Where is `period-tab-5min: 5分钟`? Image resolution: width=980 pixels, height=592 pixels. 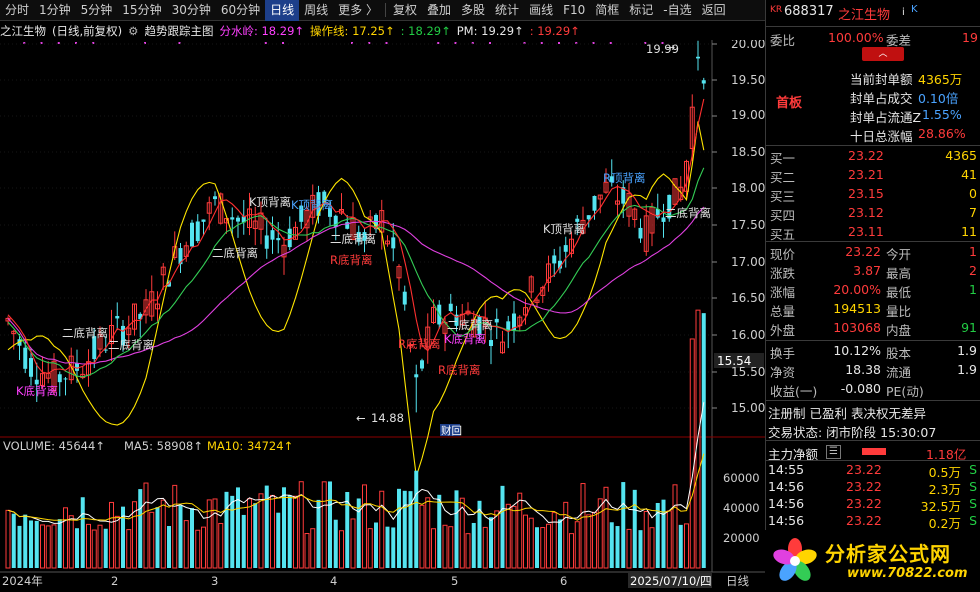
period-tab-5min: 5分钟 is located at coordinates (96, 9).